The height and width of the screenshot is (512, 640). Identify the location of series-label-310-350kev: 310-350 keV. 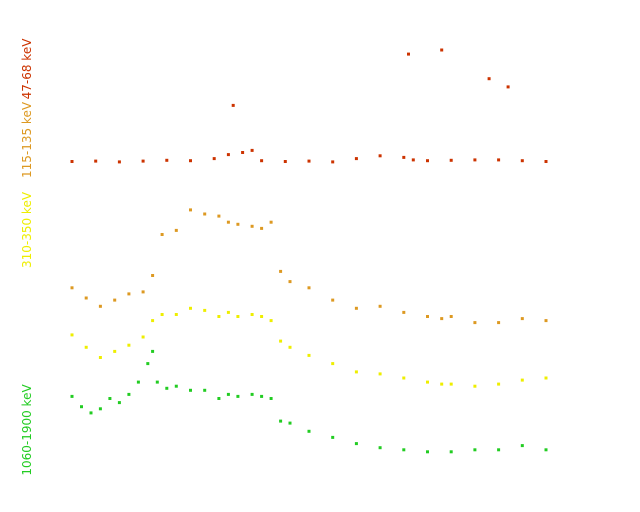
(27, 229).